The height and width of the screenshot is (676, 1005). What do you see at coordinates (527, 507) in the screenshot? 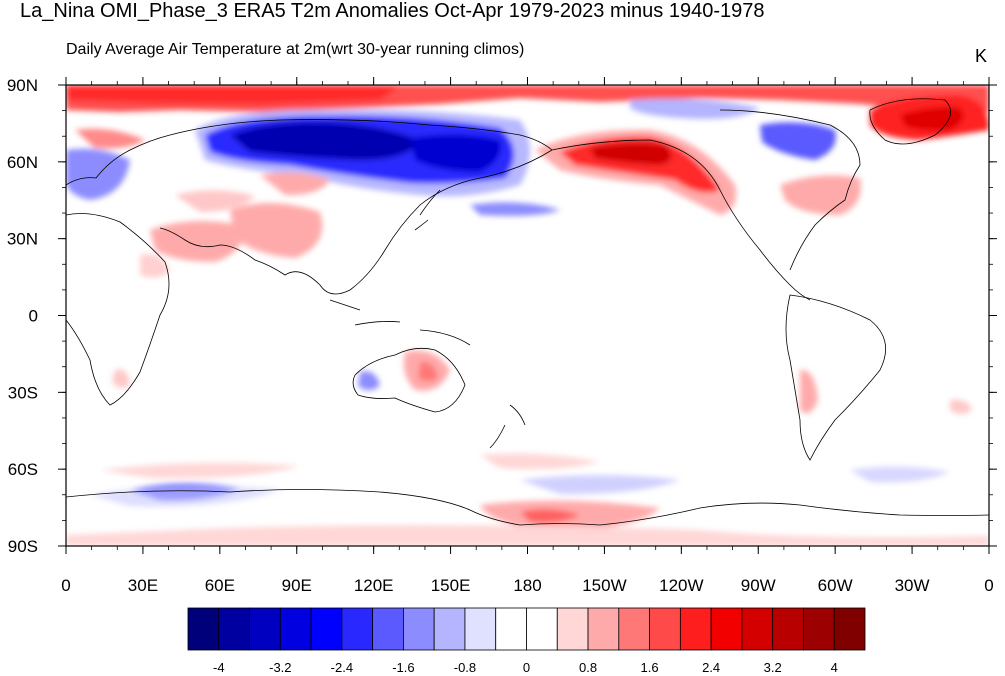
I see `coastline-antarctica` at bounding box center [527, 507].